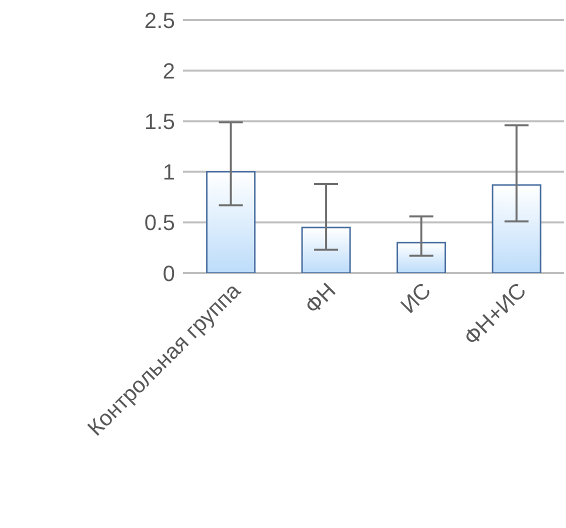 Image resolution: width=566 pixels, height=528 pixels. I want to click on x-tick-label: ФН, so click(320, 298).